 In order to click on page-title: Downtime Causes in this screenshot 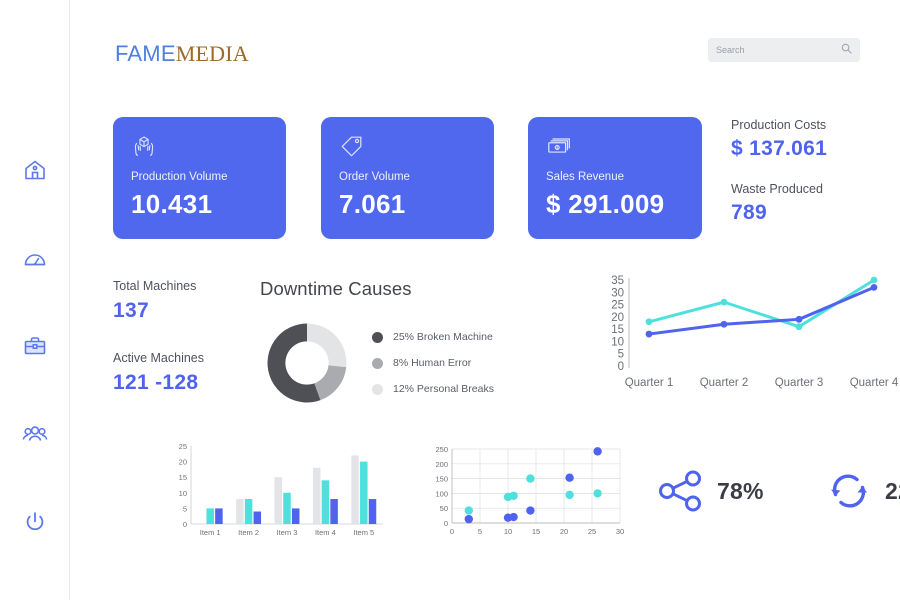, I will do `click(336, 288)`.